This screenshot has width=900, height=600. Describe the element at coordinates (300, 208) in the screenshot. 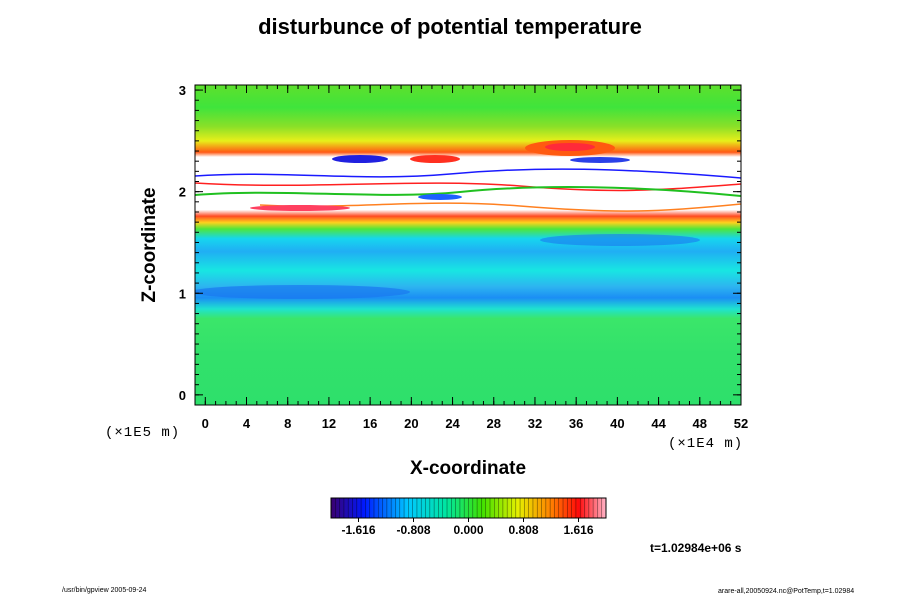

I see `warm-streak` at that location.